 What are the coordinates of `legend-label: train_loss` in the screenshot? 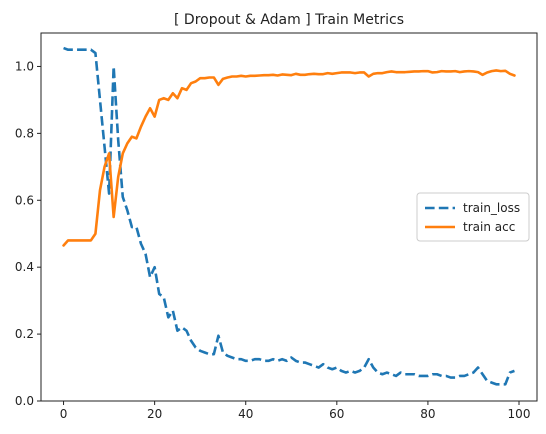 It's located at (491, 208).